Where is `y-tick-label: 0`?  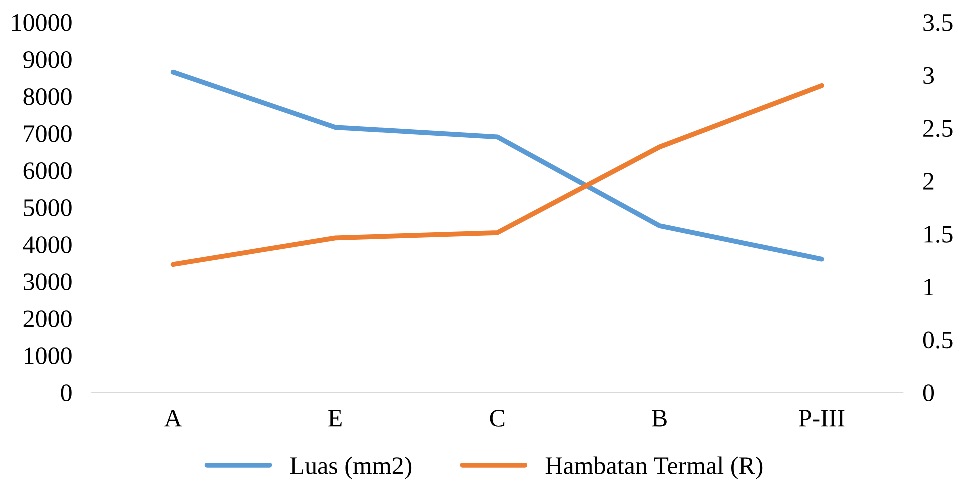 y-tick-label: 0 is located at coordinates (66, 393).